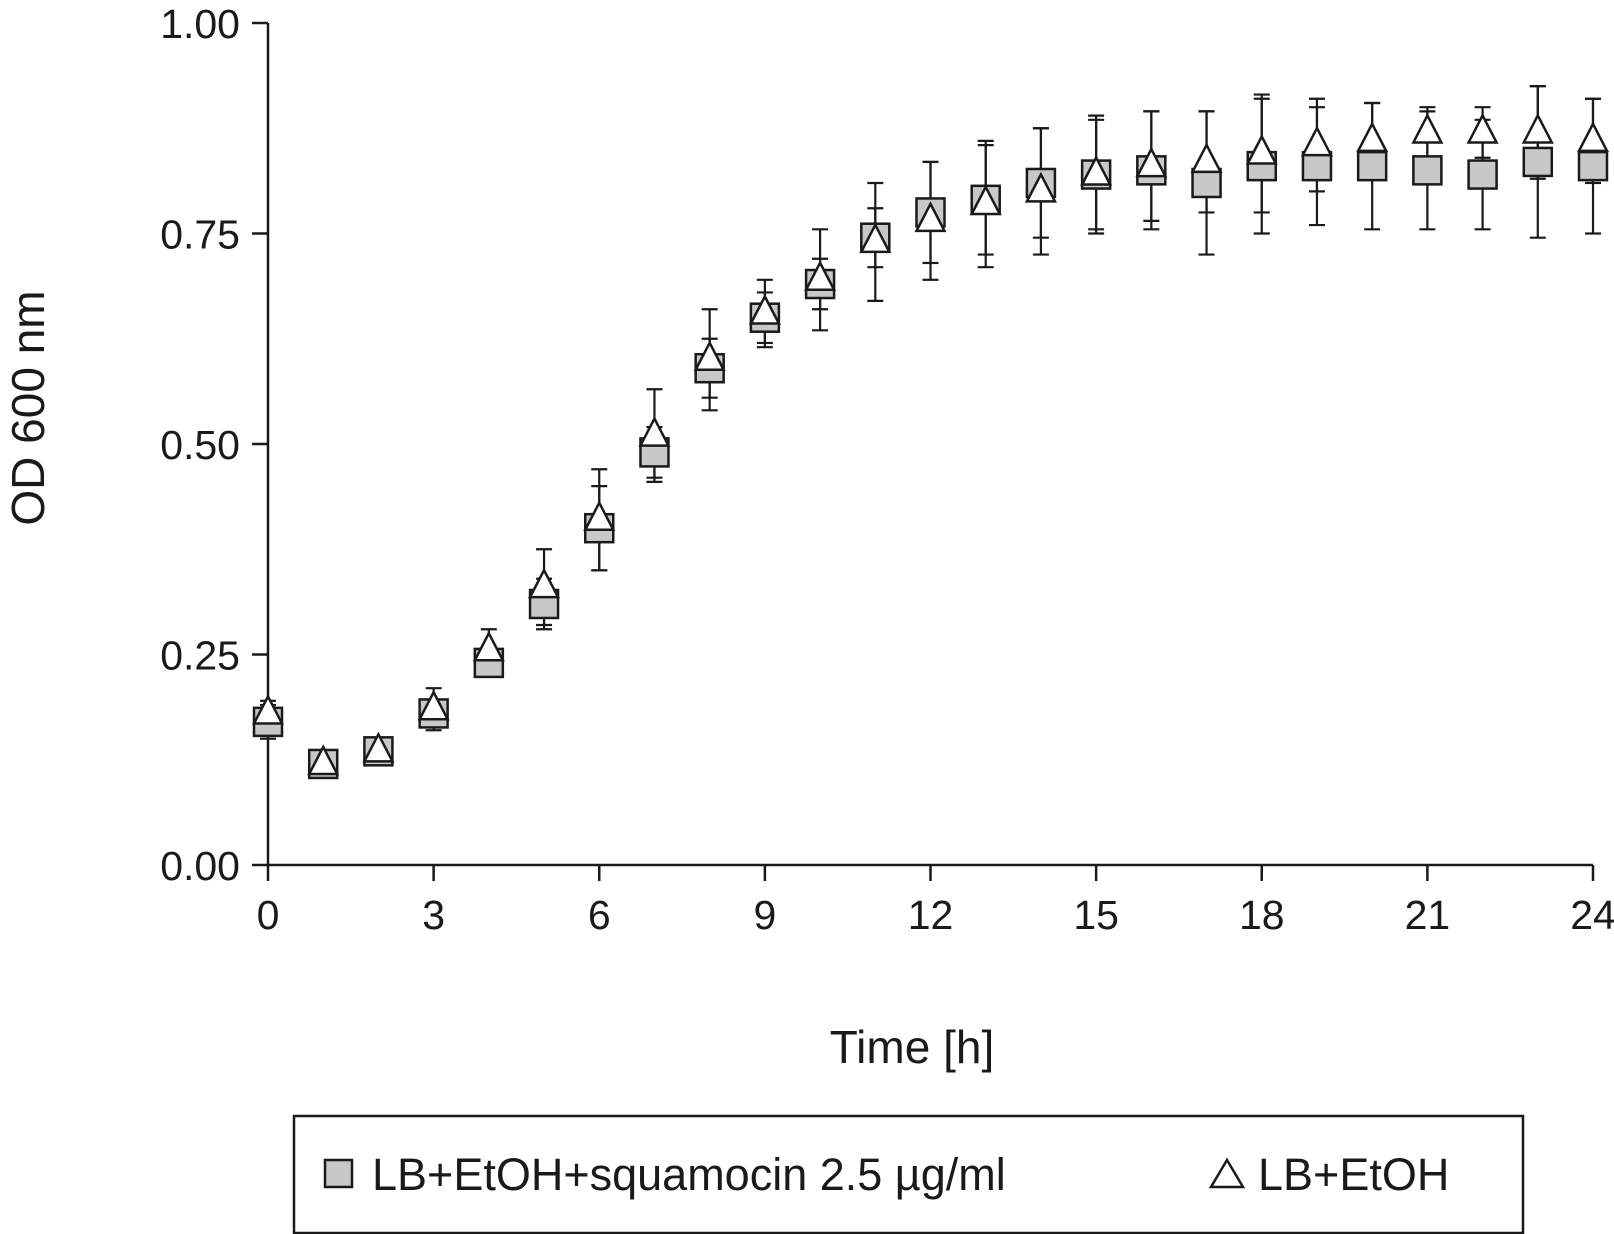 The height and width of the screenshot is (1234, 1614). I want to click on x-tick-label: 6, so click(599, 915).